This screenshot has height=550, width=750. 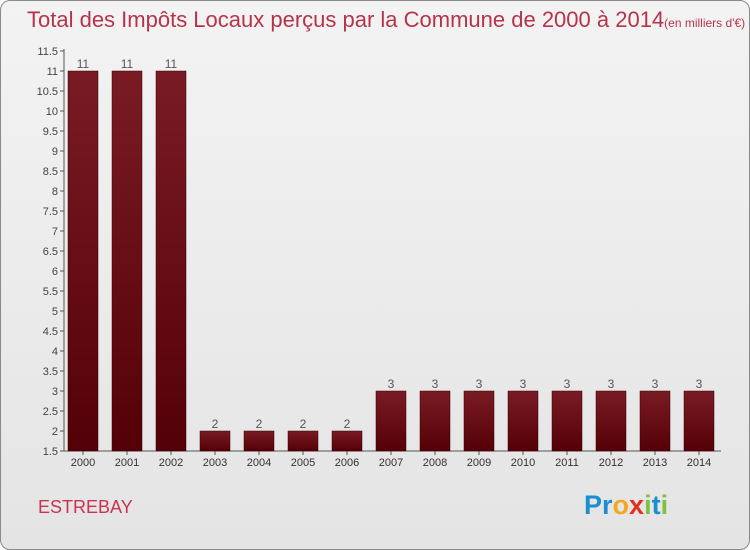 I want to click on x-tick-label: 2012, so click(x=611, y=463).